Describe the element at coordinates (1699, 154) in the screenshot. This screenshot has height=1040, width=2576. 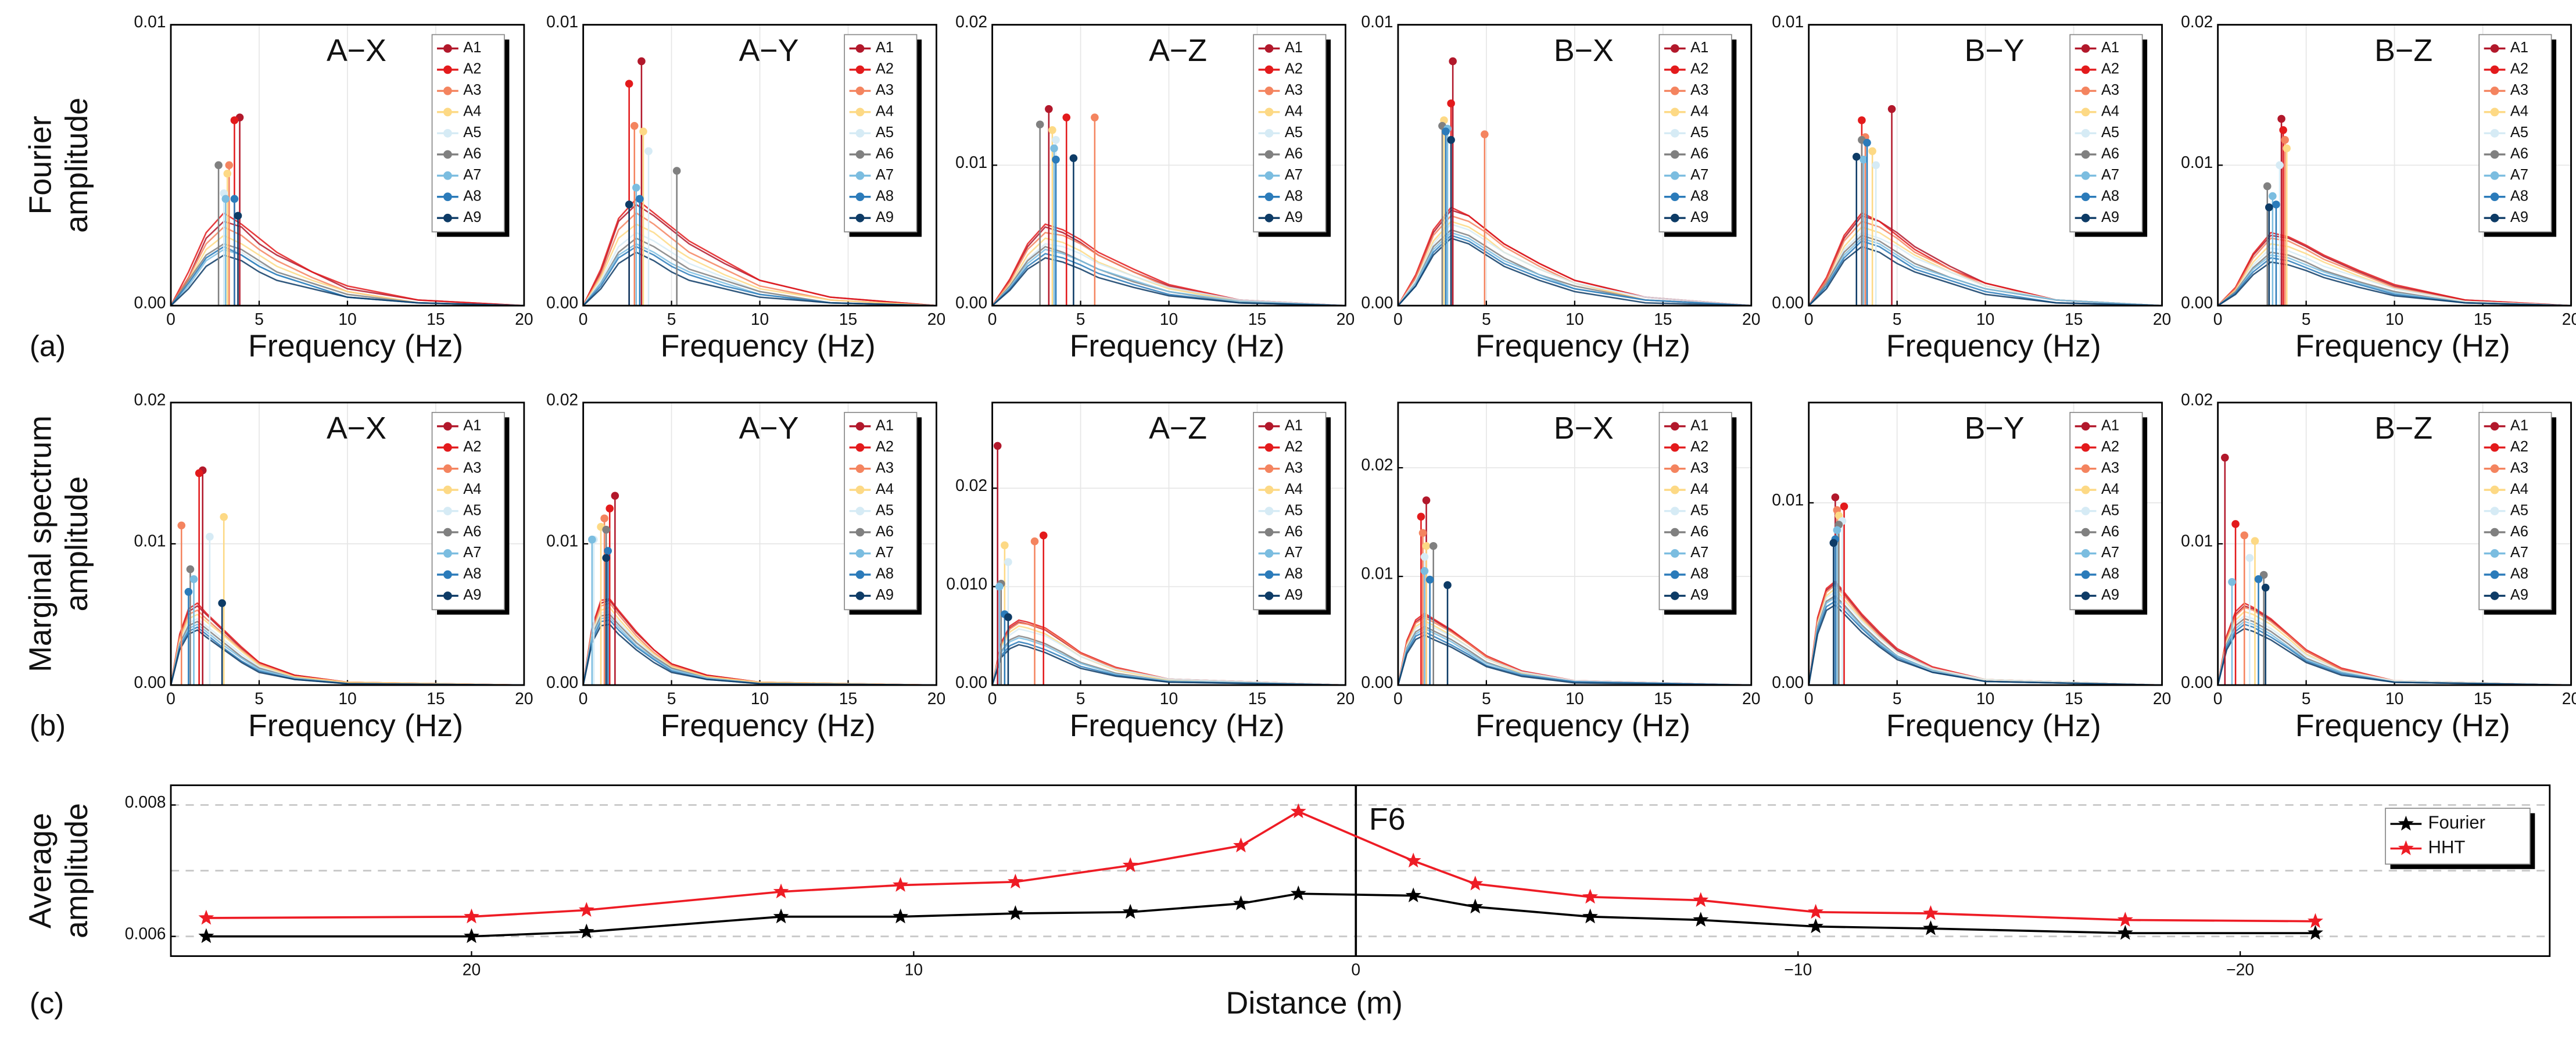
I see `legend-label: A6` at that location.